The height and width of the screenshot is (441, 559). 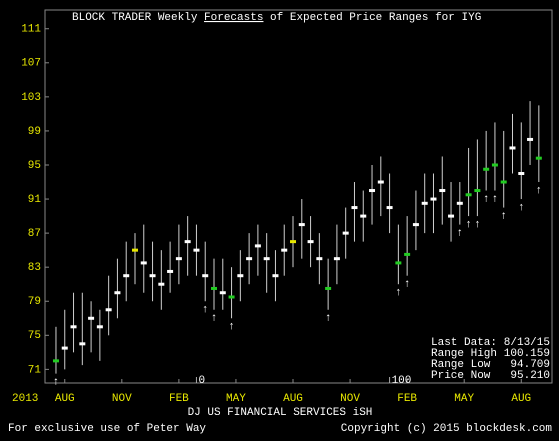 What do you see at coordinates (527, 343) in the screenshot?
I see `info-value: 8/13/15` at bounding box center [527, 343].